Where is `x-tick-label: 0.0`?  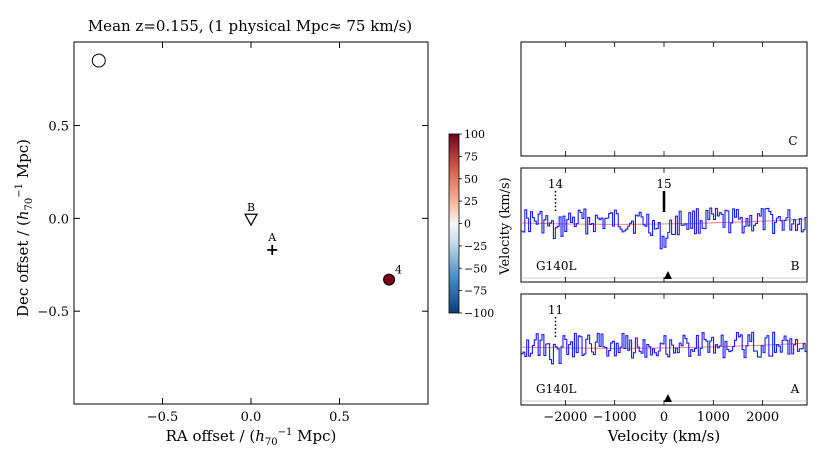 x-tick-label: 0.0 is located at coordinates (251, 417).